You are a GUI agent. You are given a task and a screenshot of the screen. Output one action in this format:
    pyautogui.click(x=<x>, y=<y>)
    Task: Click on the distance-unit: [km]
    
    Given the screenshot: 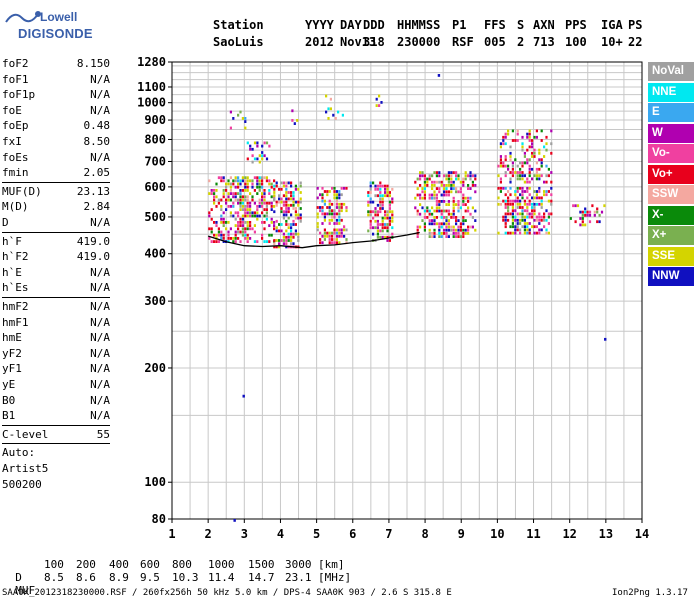 What is the action you would take?
    pyautogui.click(x=331, y=564)
    